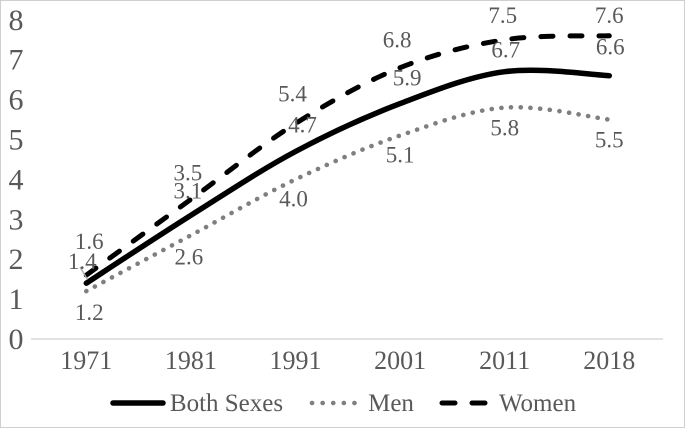  I want to click on data-label-women: 1.6, so click(89, 241).